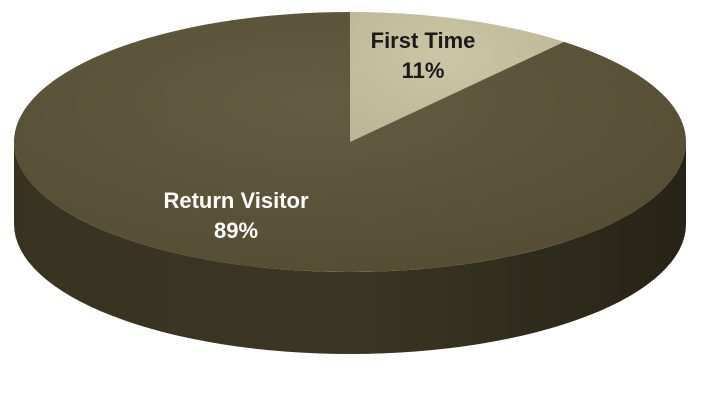 This screenshot has height=417, width=708. Describe the element at coordinates (236, 230) in the screenshot. I see `slice-value-label-return-visitor: 89%` at that location.